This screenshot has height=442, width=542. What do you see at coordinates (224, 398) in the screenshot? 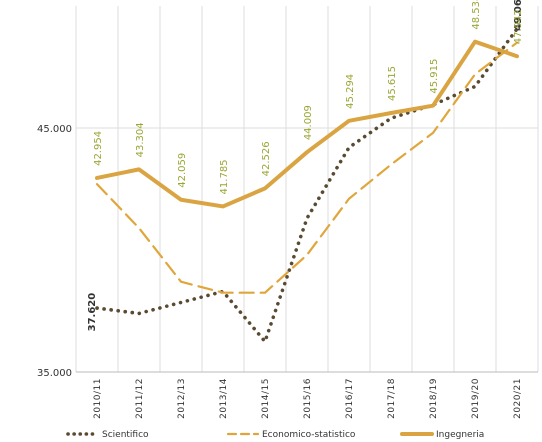
I see `x-tick-label: 2013/14` at bounding box center [224, 398].